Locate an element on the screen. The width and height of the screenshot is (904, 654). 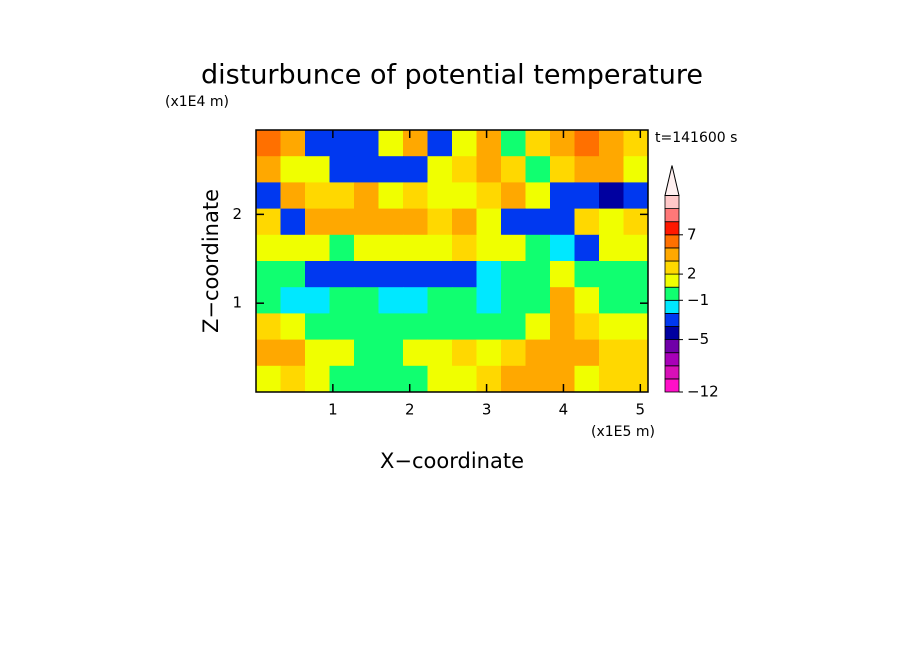
y-tick-label: 1 is located at coordinates (237, 303).